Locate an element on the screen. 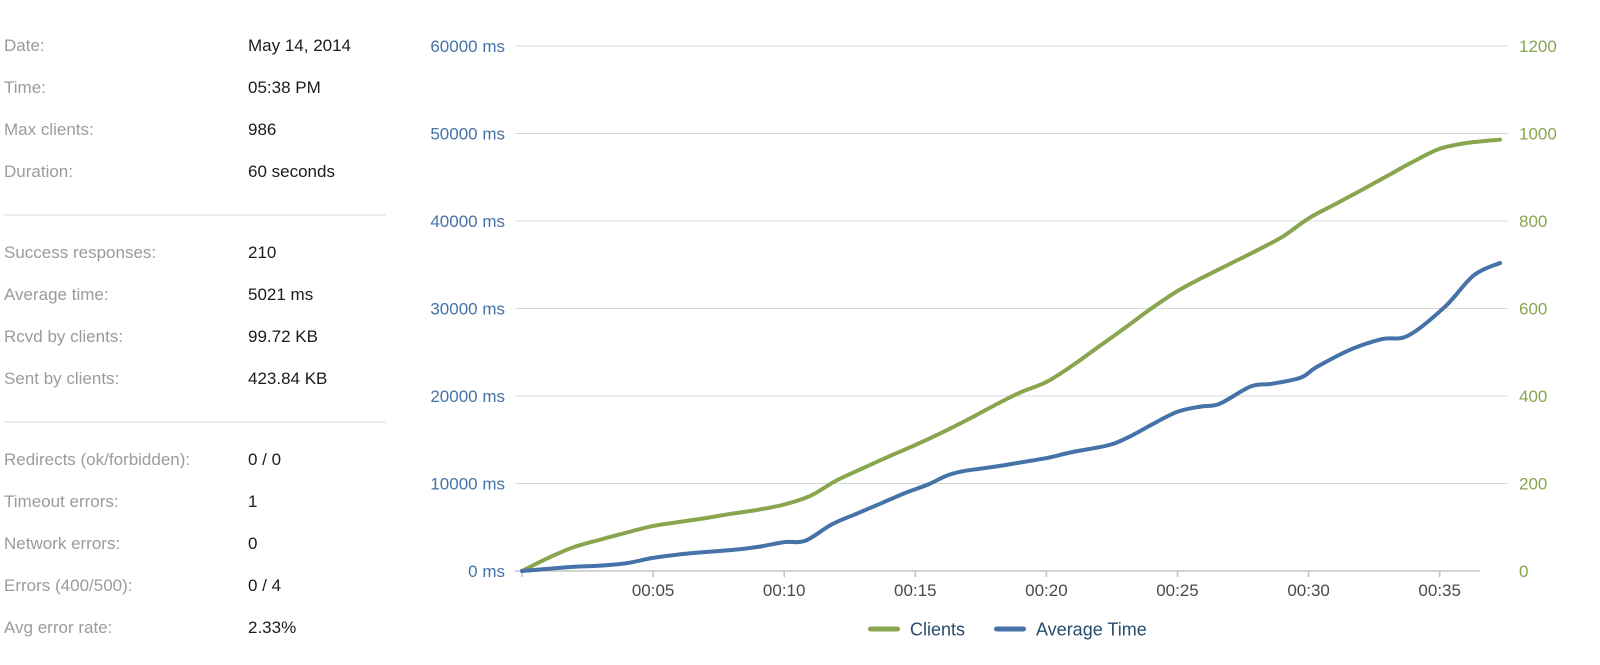 The image size is (1600, 665). stat-value: 2.33% is located at coordinates (272, 627).